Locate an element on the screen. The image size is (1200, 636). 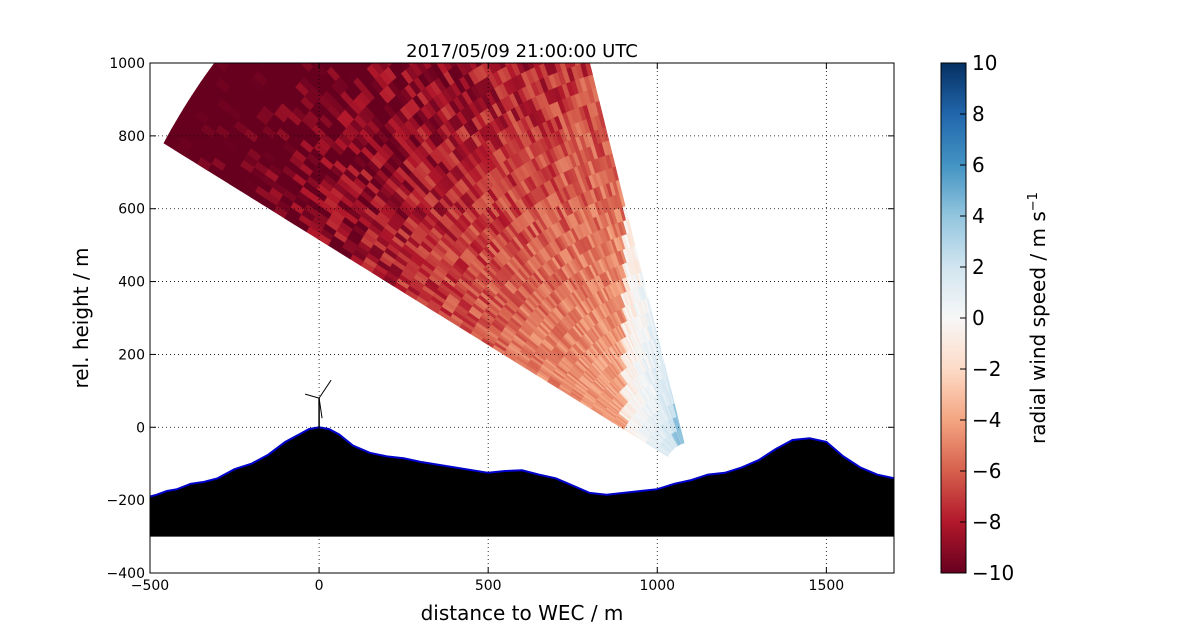
colorbar-tick-label: 8 is located at coordinates (978, 114).